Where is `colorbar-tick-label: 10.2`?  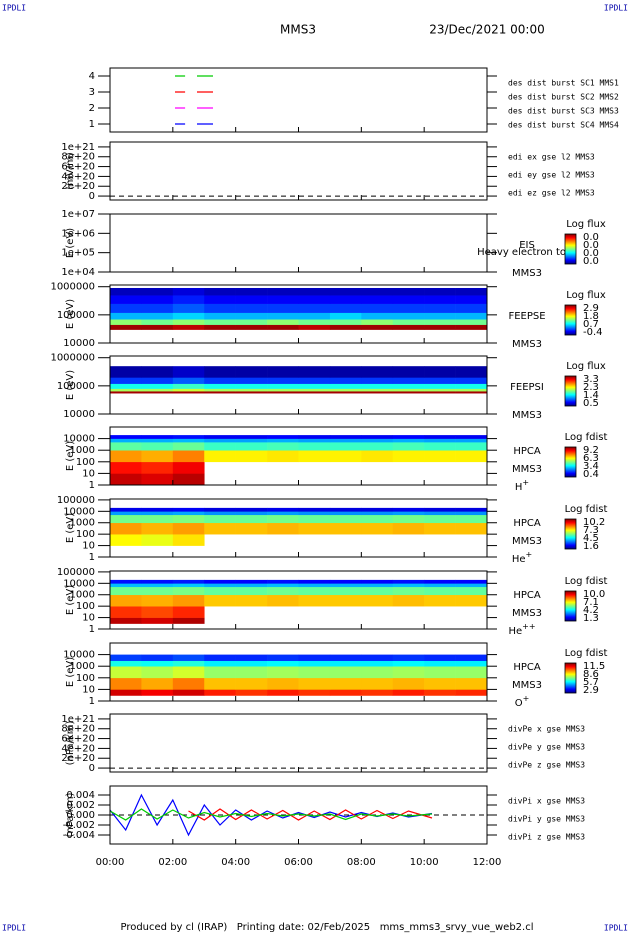
colorbar-tick-label: 10.2 is located at coordinates (594, 522).